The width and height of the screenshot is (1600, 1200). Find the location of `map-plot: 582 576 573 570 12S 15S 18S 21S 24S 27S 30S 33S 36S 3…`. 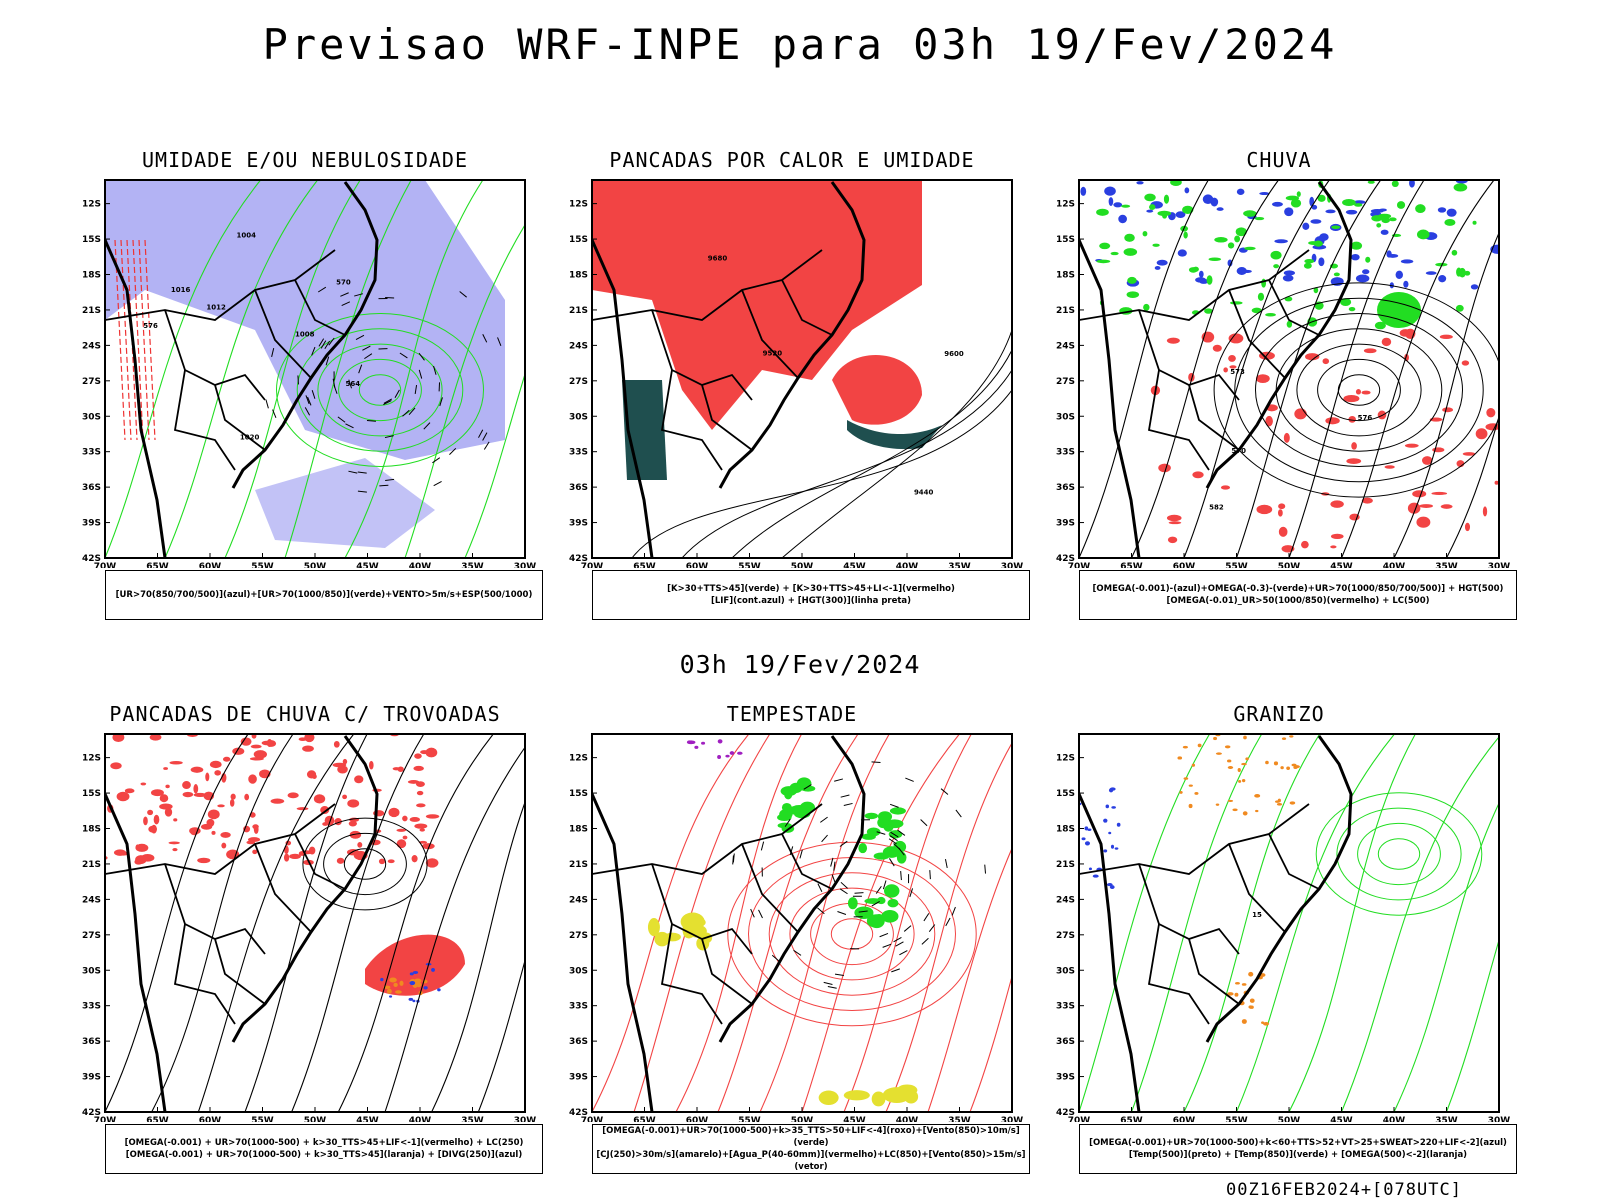

map-plot: 582 576 573 570 12S 15S 18S 21S 24S 27S 30S 33S 36S 3… is located at coordinates (1283, 373).